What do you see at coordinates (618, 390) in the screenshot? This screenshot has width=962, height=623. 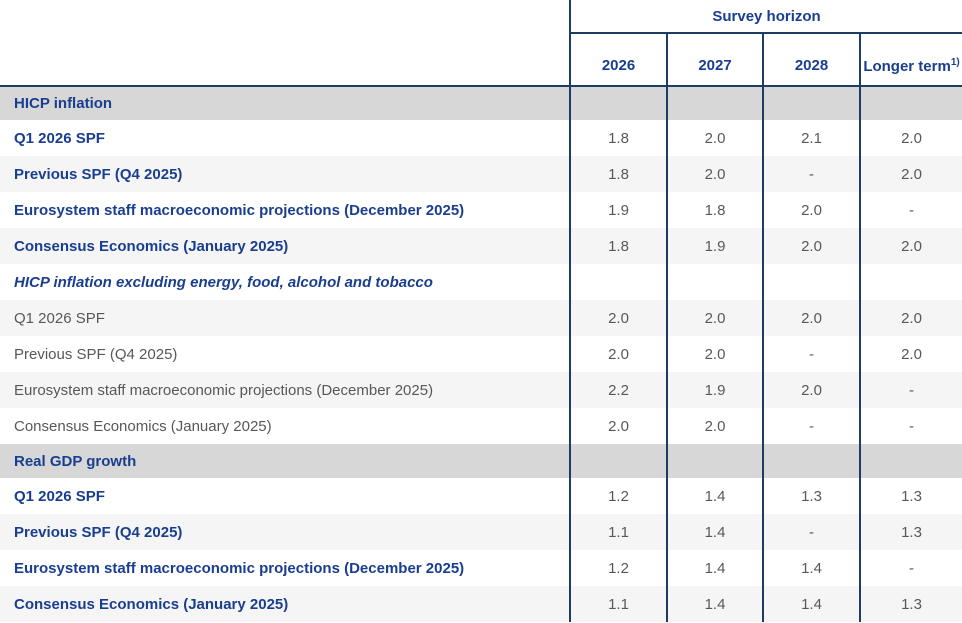 I see `cell-2026: 2.2` at bounding box center [618, 390].